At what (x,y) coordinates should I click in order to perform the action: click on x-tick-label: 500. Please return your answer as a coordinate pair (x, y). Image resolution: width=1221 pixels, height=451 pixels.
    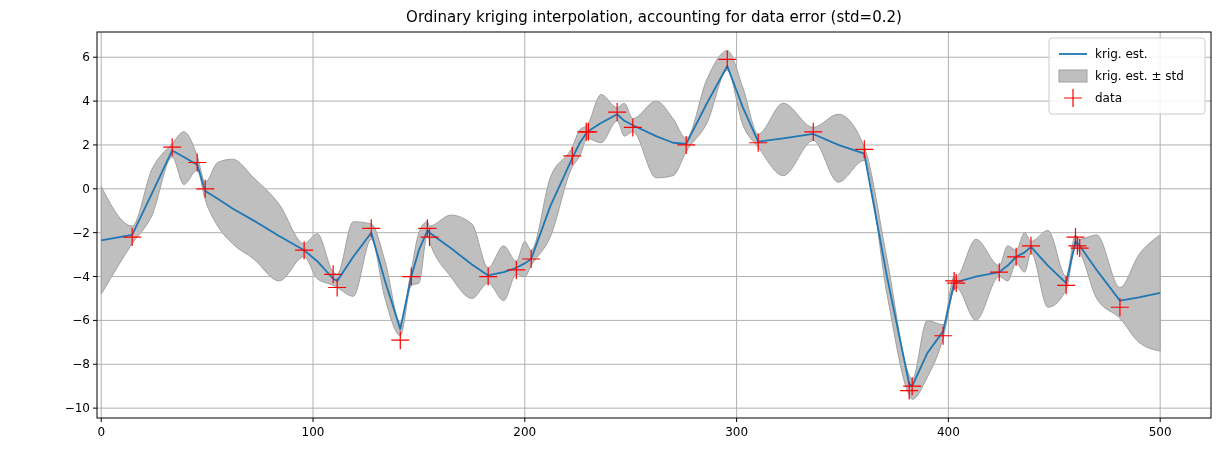
    Looking at the image, I should click on (1160, 432).